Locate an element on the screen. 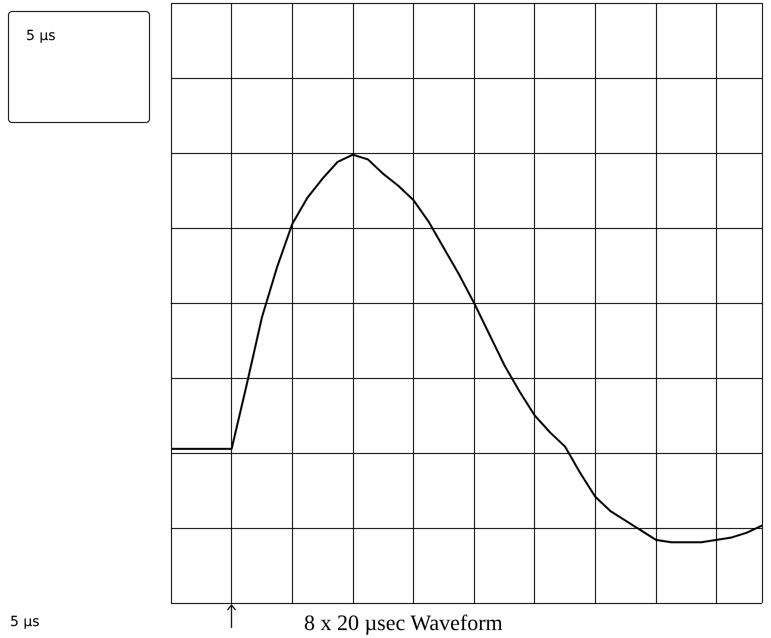  text: 8 x 20 µsec Waveform is located at coordinates (403, 623).